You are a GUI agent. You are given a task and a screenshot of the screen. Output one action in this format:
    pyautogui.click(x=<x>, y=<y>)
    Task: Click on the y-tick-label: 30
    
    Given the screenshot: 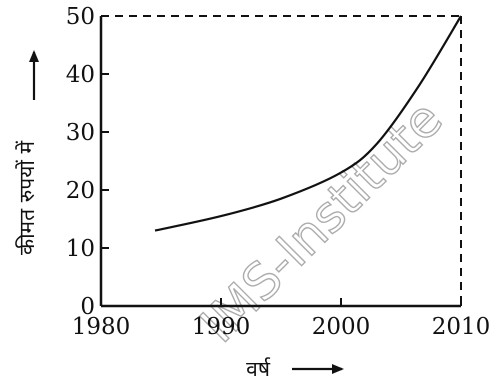 What is the action you would take?
    pyautogui.click(x=80, y=133)
    